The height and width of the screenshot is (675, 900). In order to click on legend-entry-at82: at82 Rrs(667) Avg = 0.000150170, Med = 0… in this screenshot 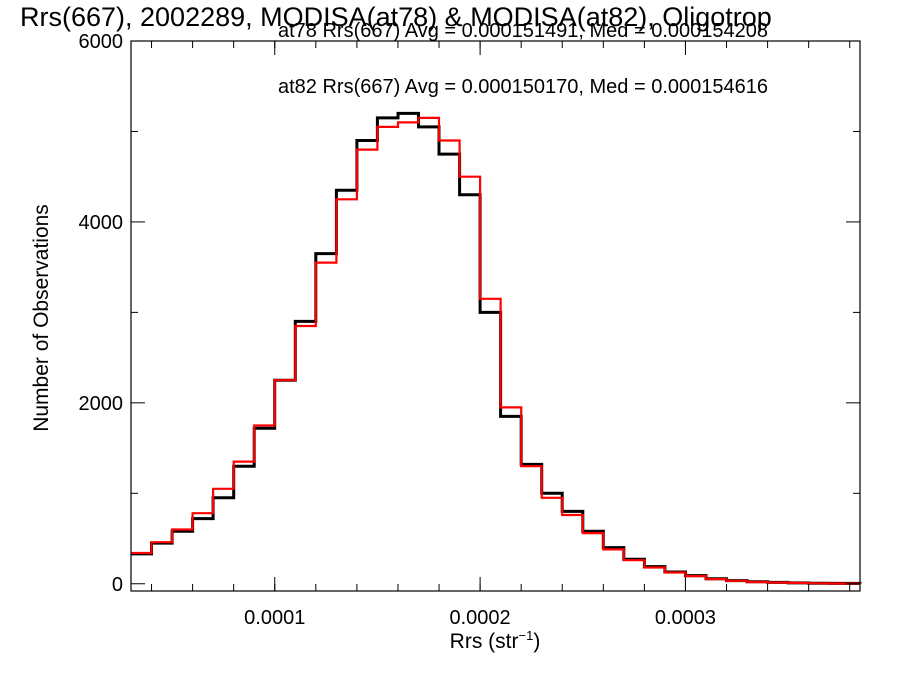, I will do `click(523, 87)`.